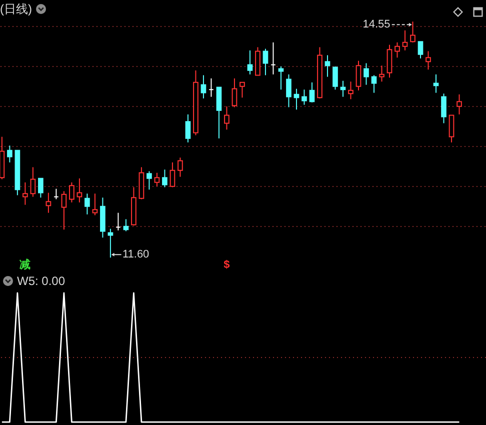  What do you see at coordinates (227, 265) in the screenshot?
I see `annotation: $` at bounding box center [227, 265].